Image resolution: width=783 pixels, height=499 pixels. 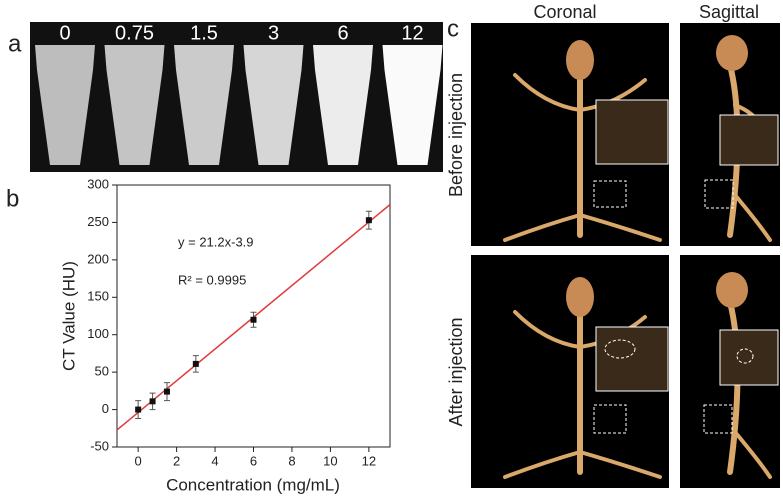 What do you see at coordinates (64, 33) in the screenshot?
I see `concentration-label: 0` at bounding box center [64, 33].